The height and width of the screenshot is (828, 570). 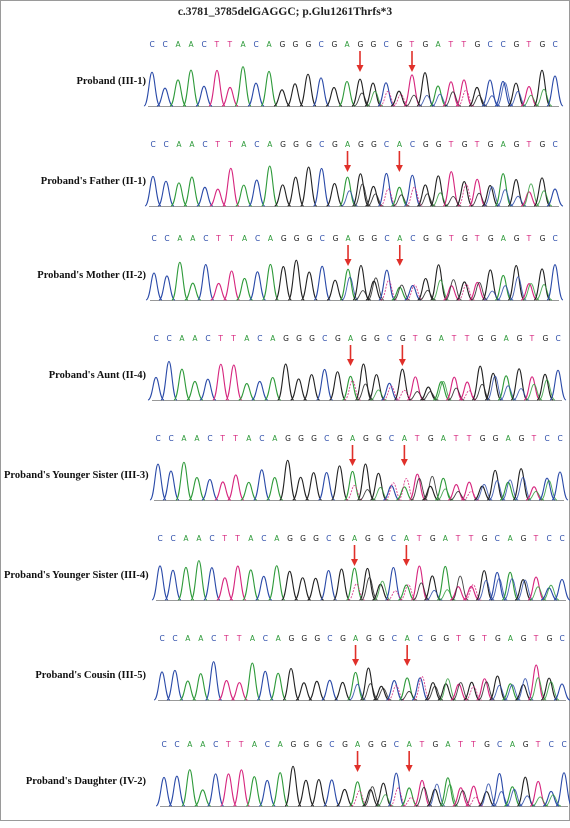 I want to click on sample-label: Proband's Cousin (III-5), so click(x=90, y=675).